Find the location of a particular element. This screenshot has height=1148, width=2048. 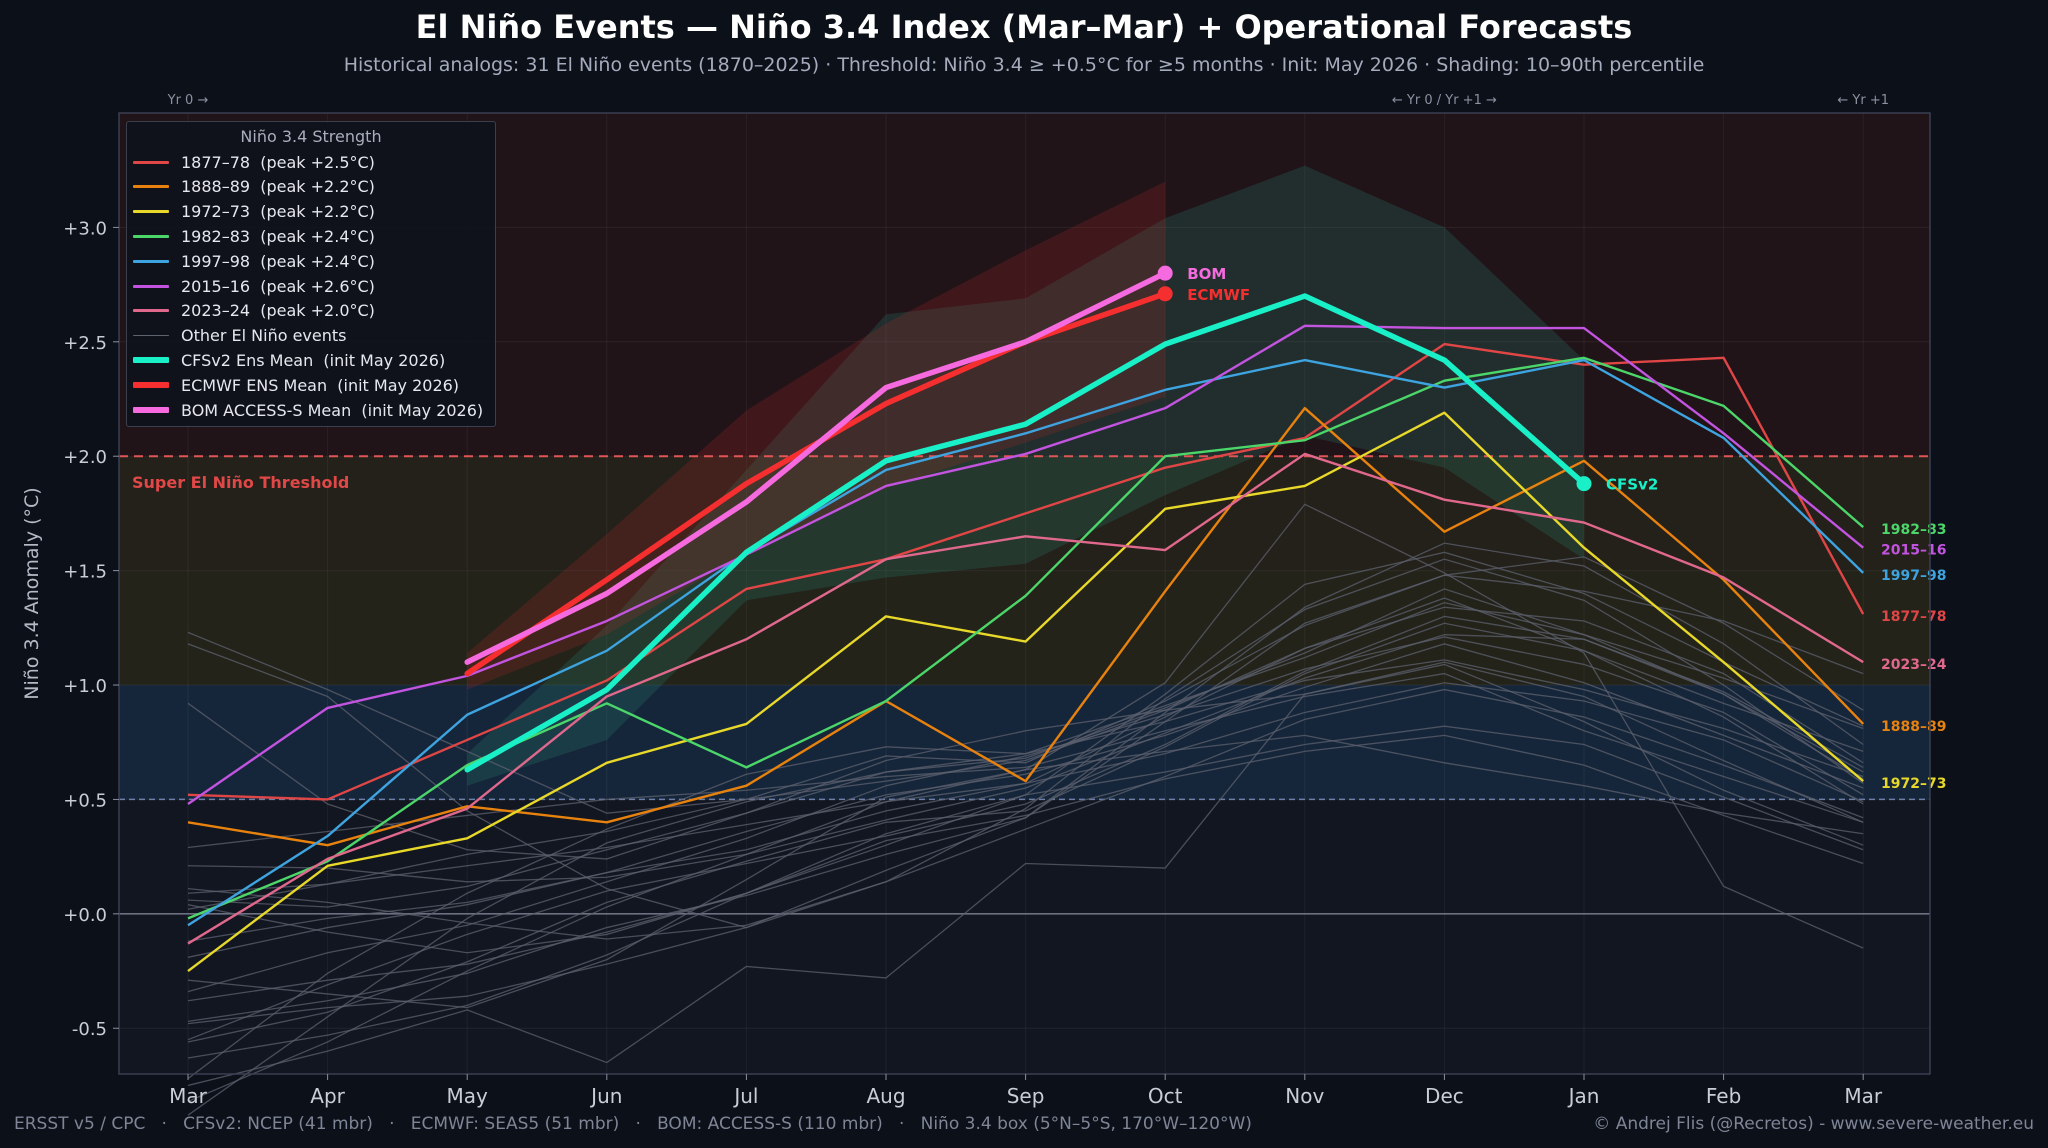

x-tick-label-0: Mar is located at coordinates (188, 1096).